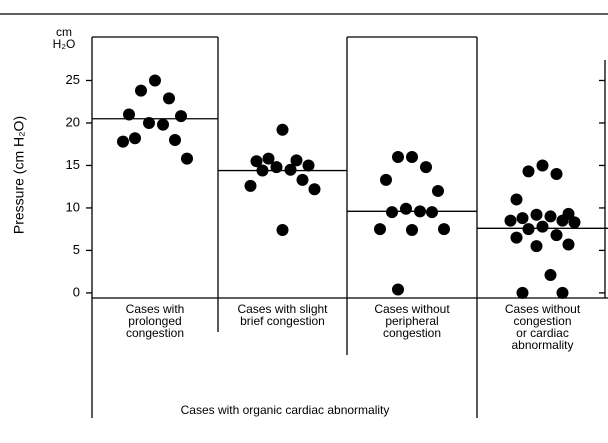  Describe the element at coordinates (282, 321) in the screenshot. I see `x-tick-label: brief congestion` at that location.